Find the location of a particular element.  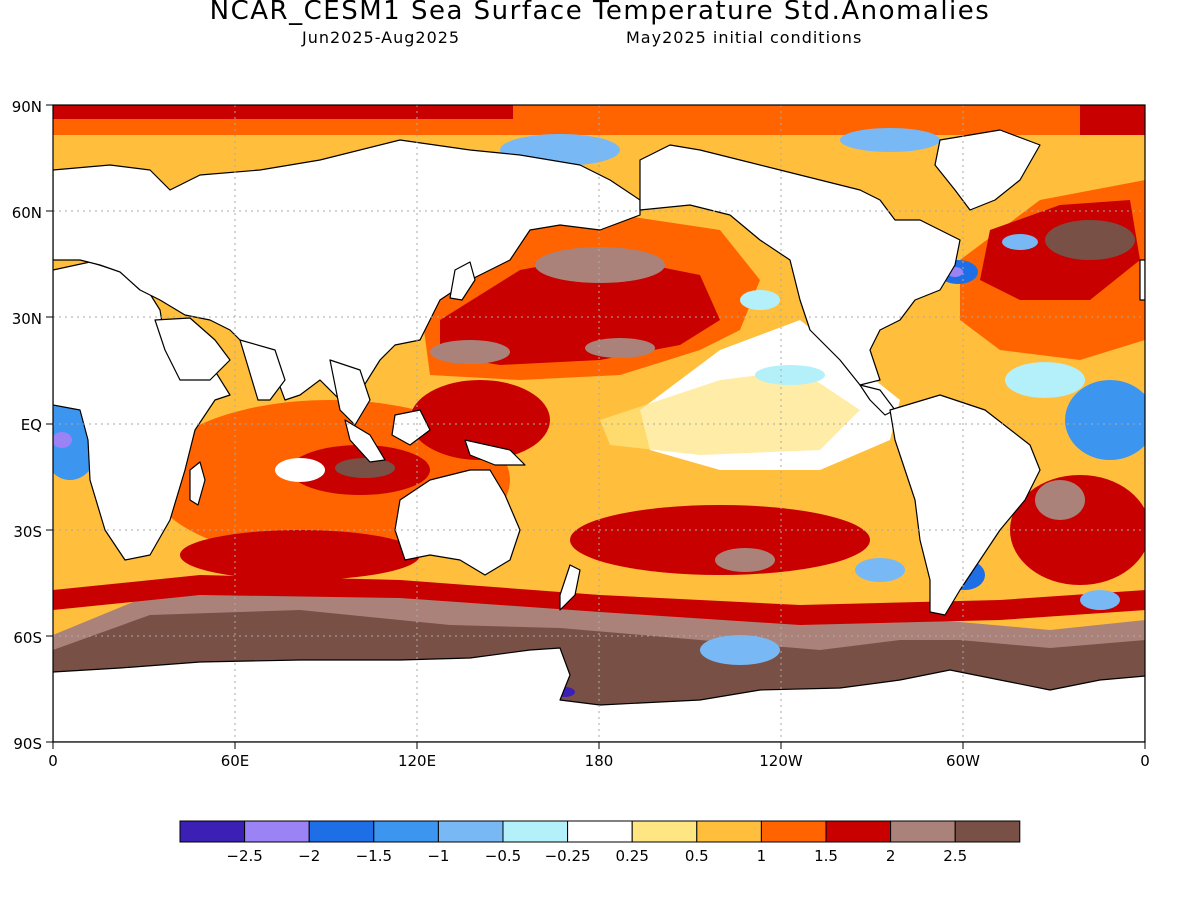

colorbar-label: −0.5 is located at coordinates (503, 856).